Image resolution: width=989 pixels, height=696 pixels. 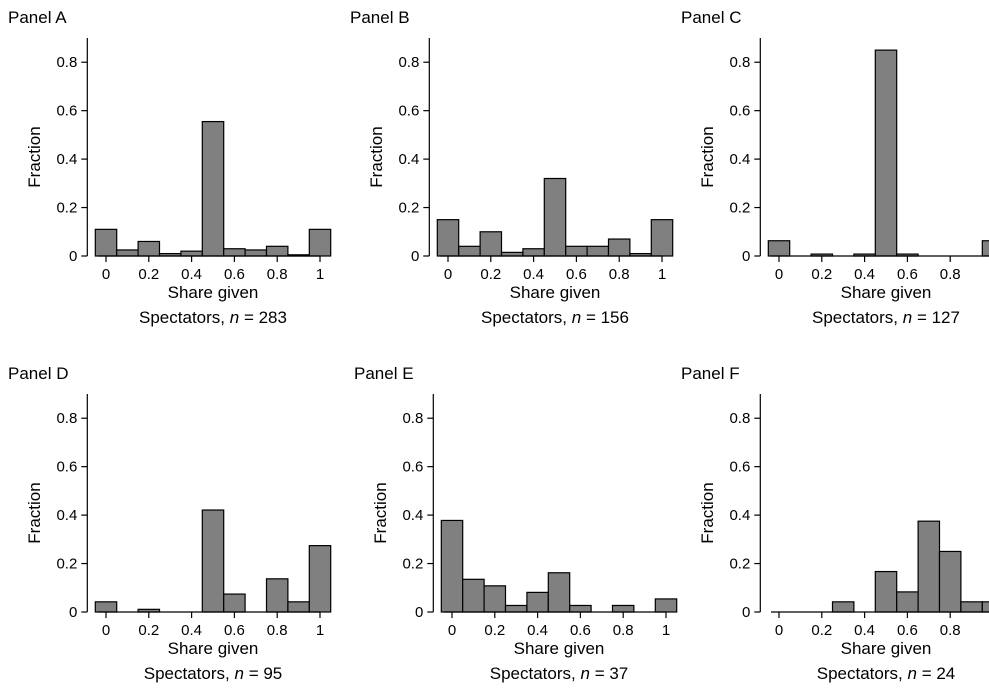 What do you see at coordinates (877, 674) in the screenshot?
I see `sample-size-label: Spectators, n = 24` at bounding box center [877, 674].